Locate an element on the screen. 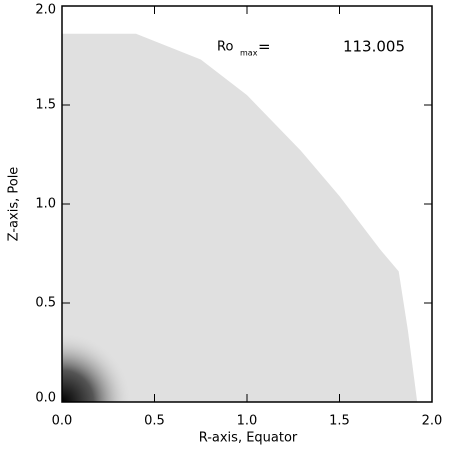 This screenshot has height=463, width=463. x-tick-label: 0.5 is located at coordinates (154, 421).